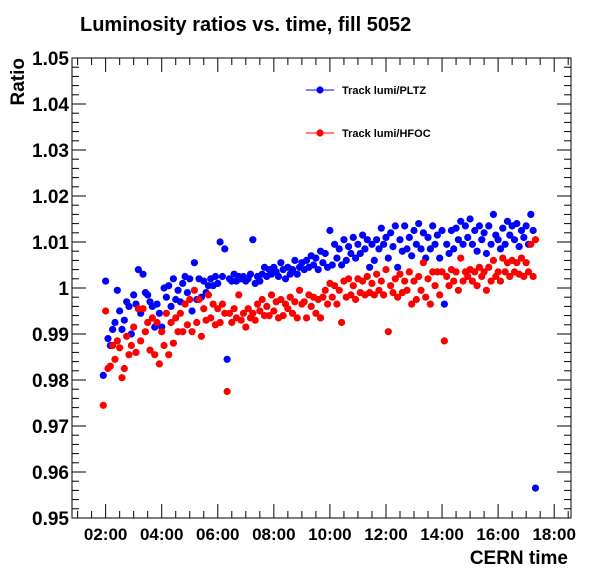 This screenshot has height=576, width=598. Describe the element at coordinates (50, 243) in the screenshot. I see `y-tick-label: 1.01` at that location.